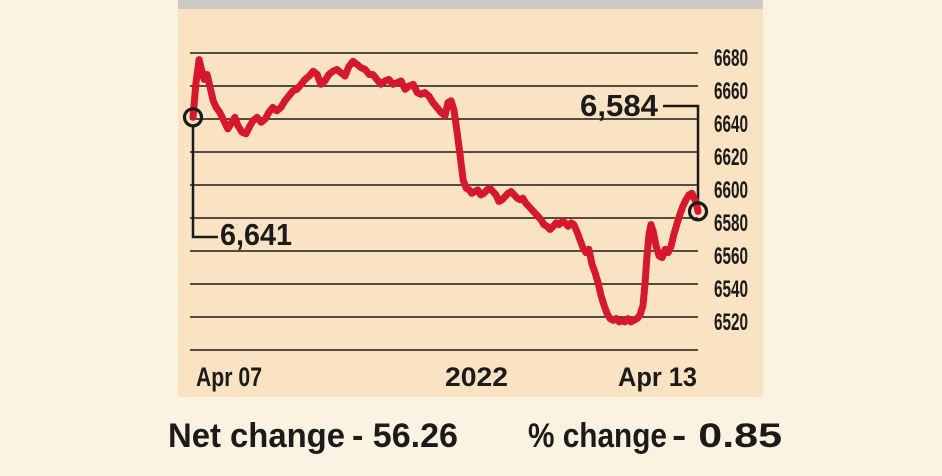 Image resolution: width=942 pixels, height=476 pixels. Describe the element at coordinates (698, 211) in the screenshot. I see `end-point-marker` at that location.